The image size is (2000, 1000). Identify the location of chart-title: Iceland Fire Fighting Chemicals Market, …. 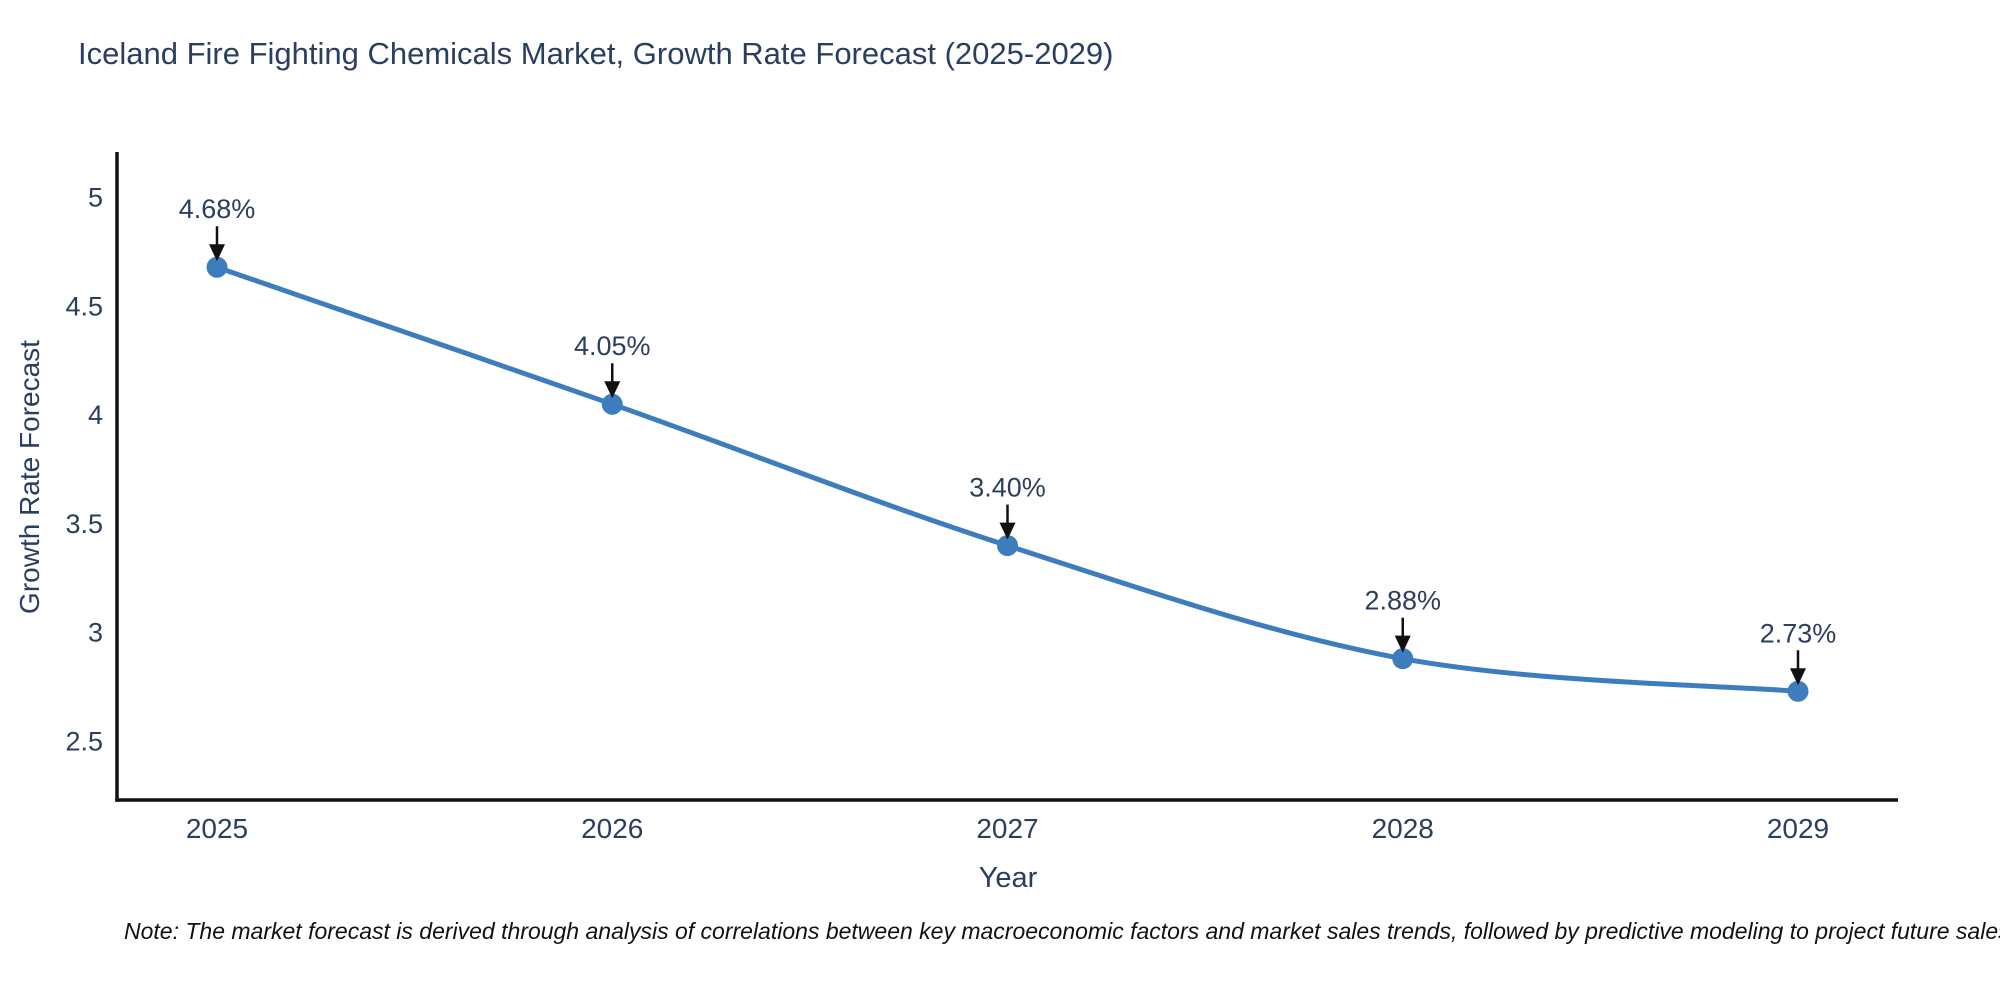
(596, 53).